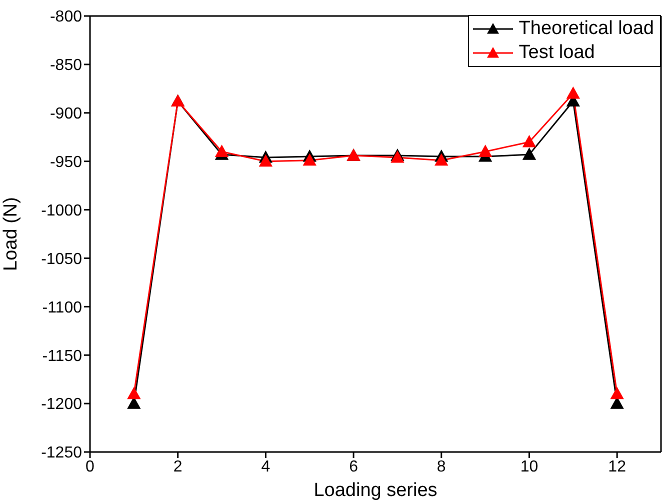 Image resolution: width=663 pixels, height=504 pixels. Describe the element at coordinates (61, 259) in the screenshot. I see `y-tick-label: -1050` at that location.